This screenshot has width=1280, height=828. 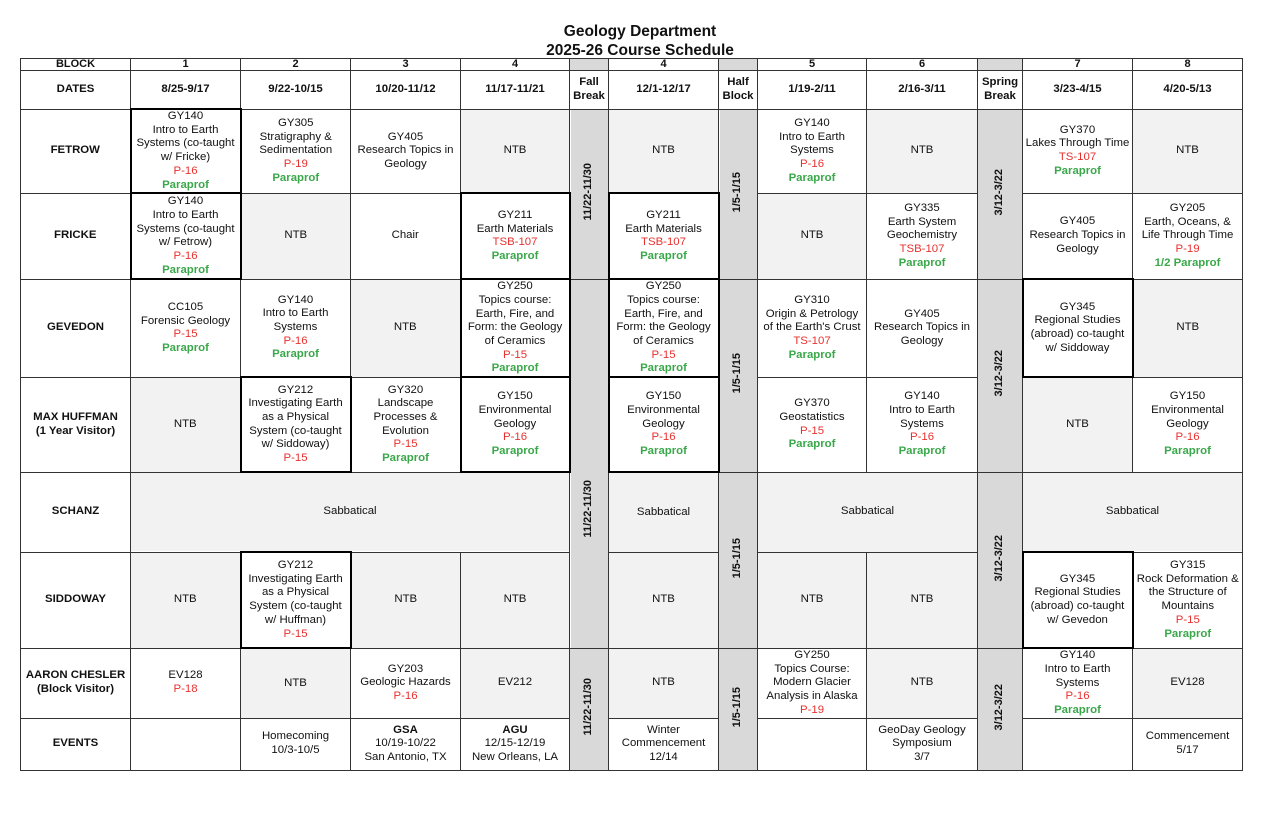 I want to click on block-number: 1, so click(x=185, y=64).